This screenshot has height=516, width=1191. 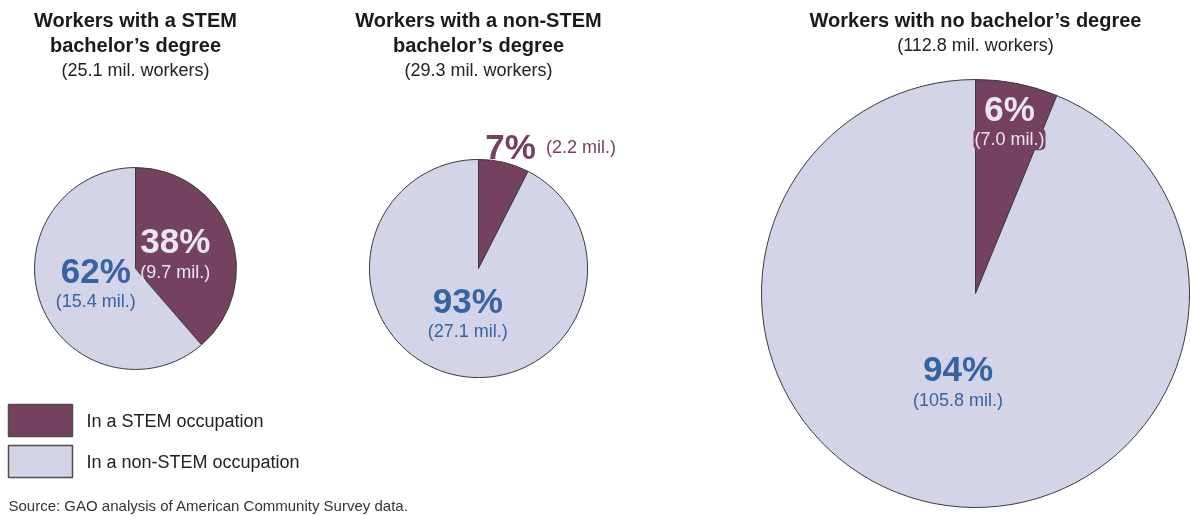 I want to click on source-note: Source: GAO analysis of American Community Survey data., so click(x=208, y=505).